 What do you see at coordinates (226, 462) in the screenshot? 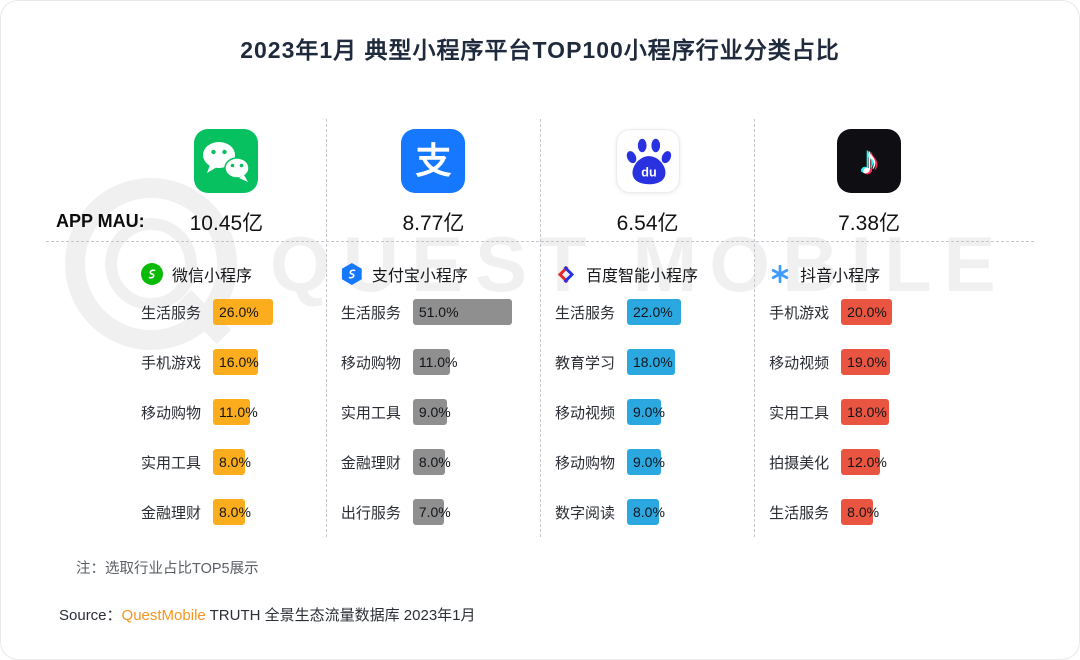
I see `category-row: 实用工具 8.0%` at bounding box center [226, 462].